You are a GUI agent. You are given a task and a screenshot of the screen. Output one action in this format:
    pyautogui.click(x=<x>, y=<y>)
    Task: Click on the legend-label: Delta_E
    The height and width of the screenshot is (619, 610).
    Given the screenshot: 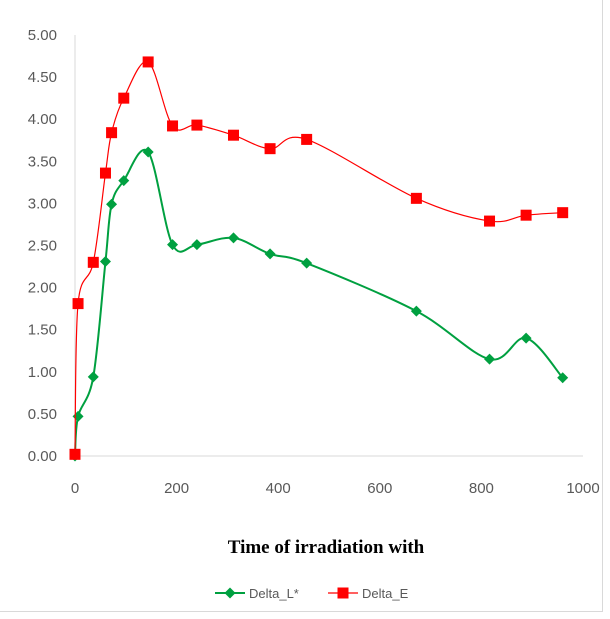 What is the action you would take?
    pyautogui.click(x=385, y=593)
    